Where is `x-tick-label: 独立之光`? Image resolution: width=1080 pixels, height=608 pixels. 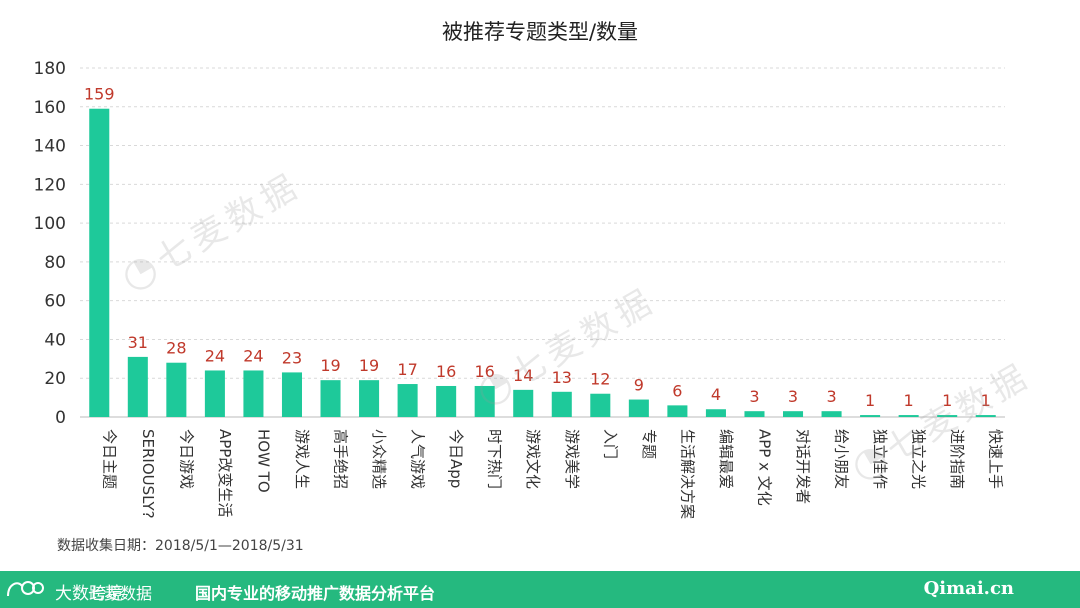 x-tick-label: 独立之光 is located at coordinates (919, 459).